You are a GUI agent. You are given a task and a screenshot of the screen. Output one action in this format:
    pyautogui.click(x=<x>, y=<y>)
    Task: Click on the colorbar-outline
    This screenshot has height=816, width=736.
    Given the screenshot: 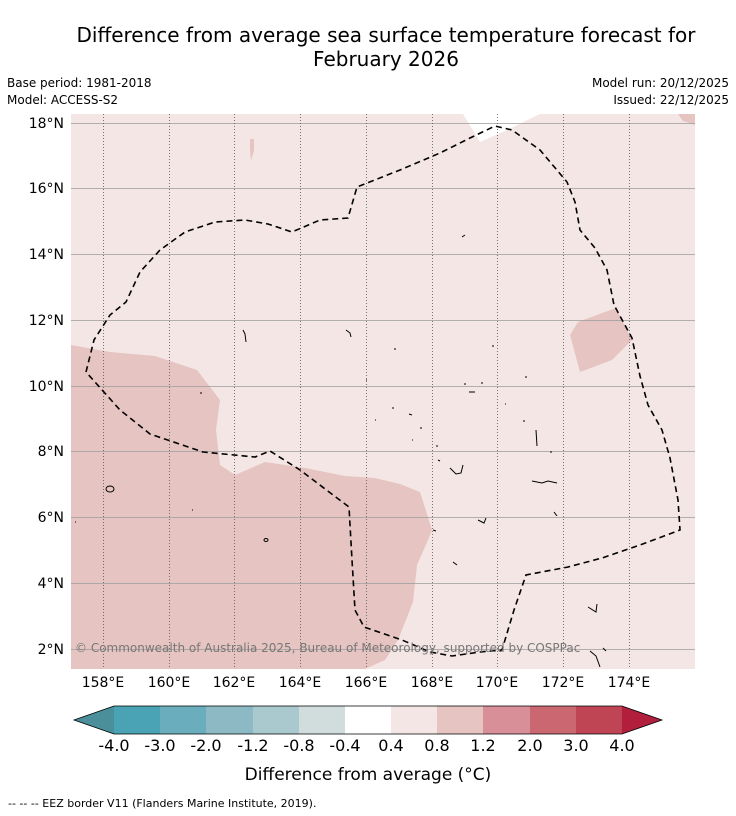 What is the action you would take?
    pyautogui.click(x=368, y=720)
    